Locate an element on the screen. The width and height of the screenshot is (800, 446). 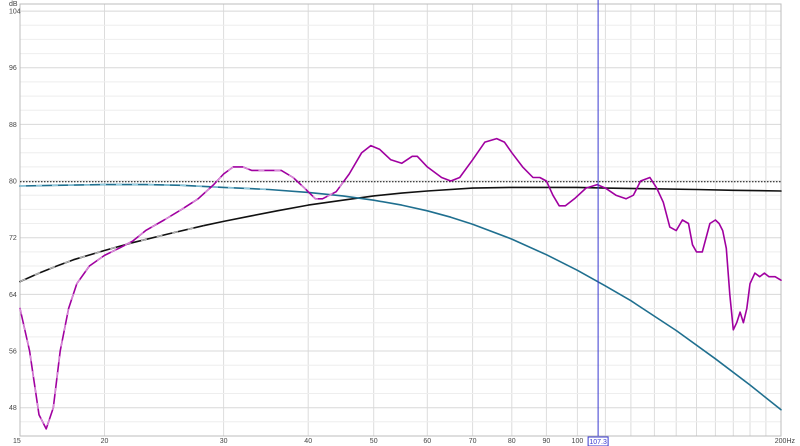
x-tick-label: 30 is located at coordinates (224, 441).